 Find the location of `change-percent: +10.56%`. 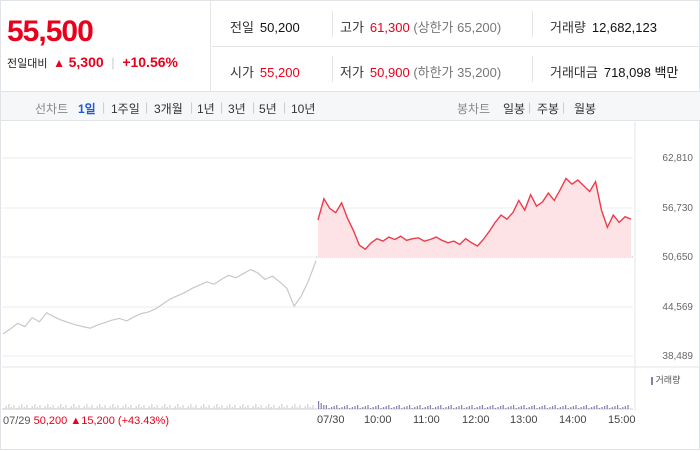

change-percent: +10.56% is located at coordinates (150, 62).